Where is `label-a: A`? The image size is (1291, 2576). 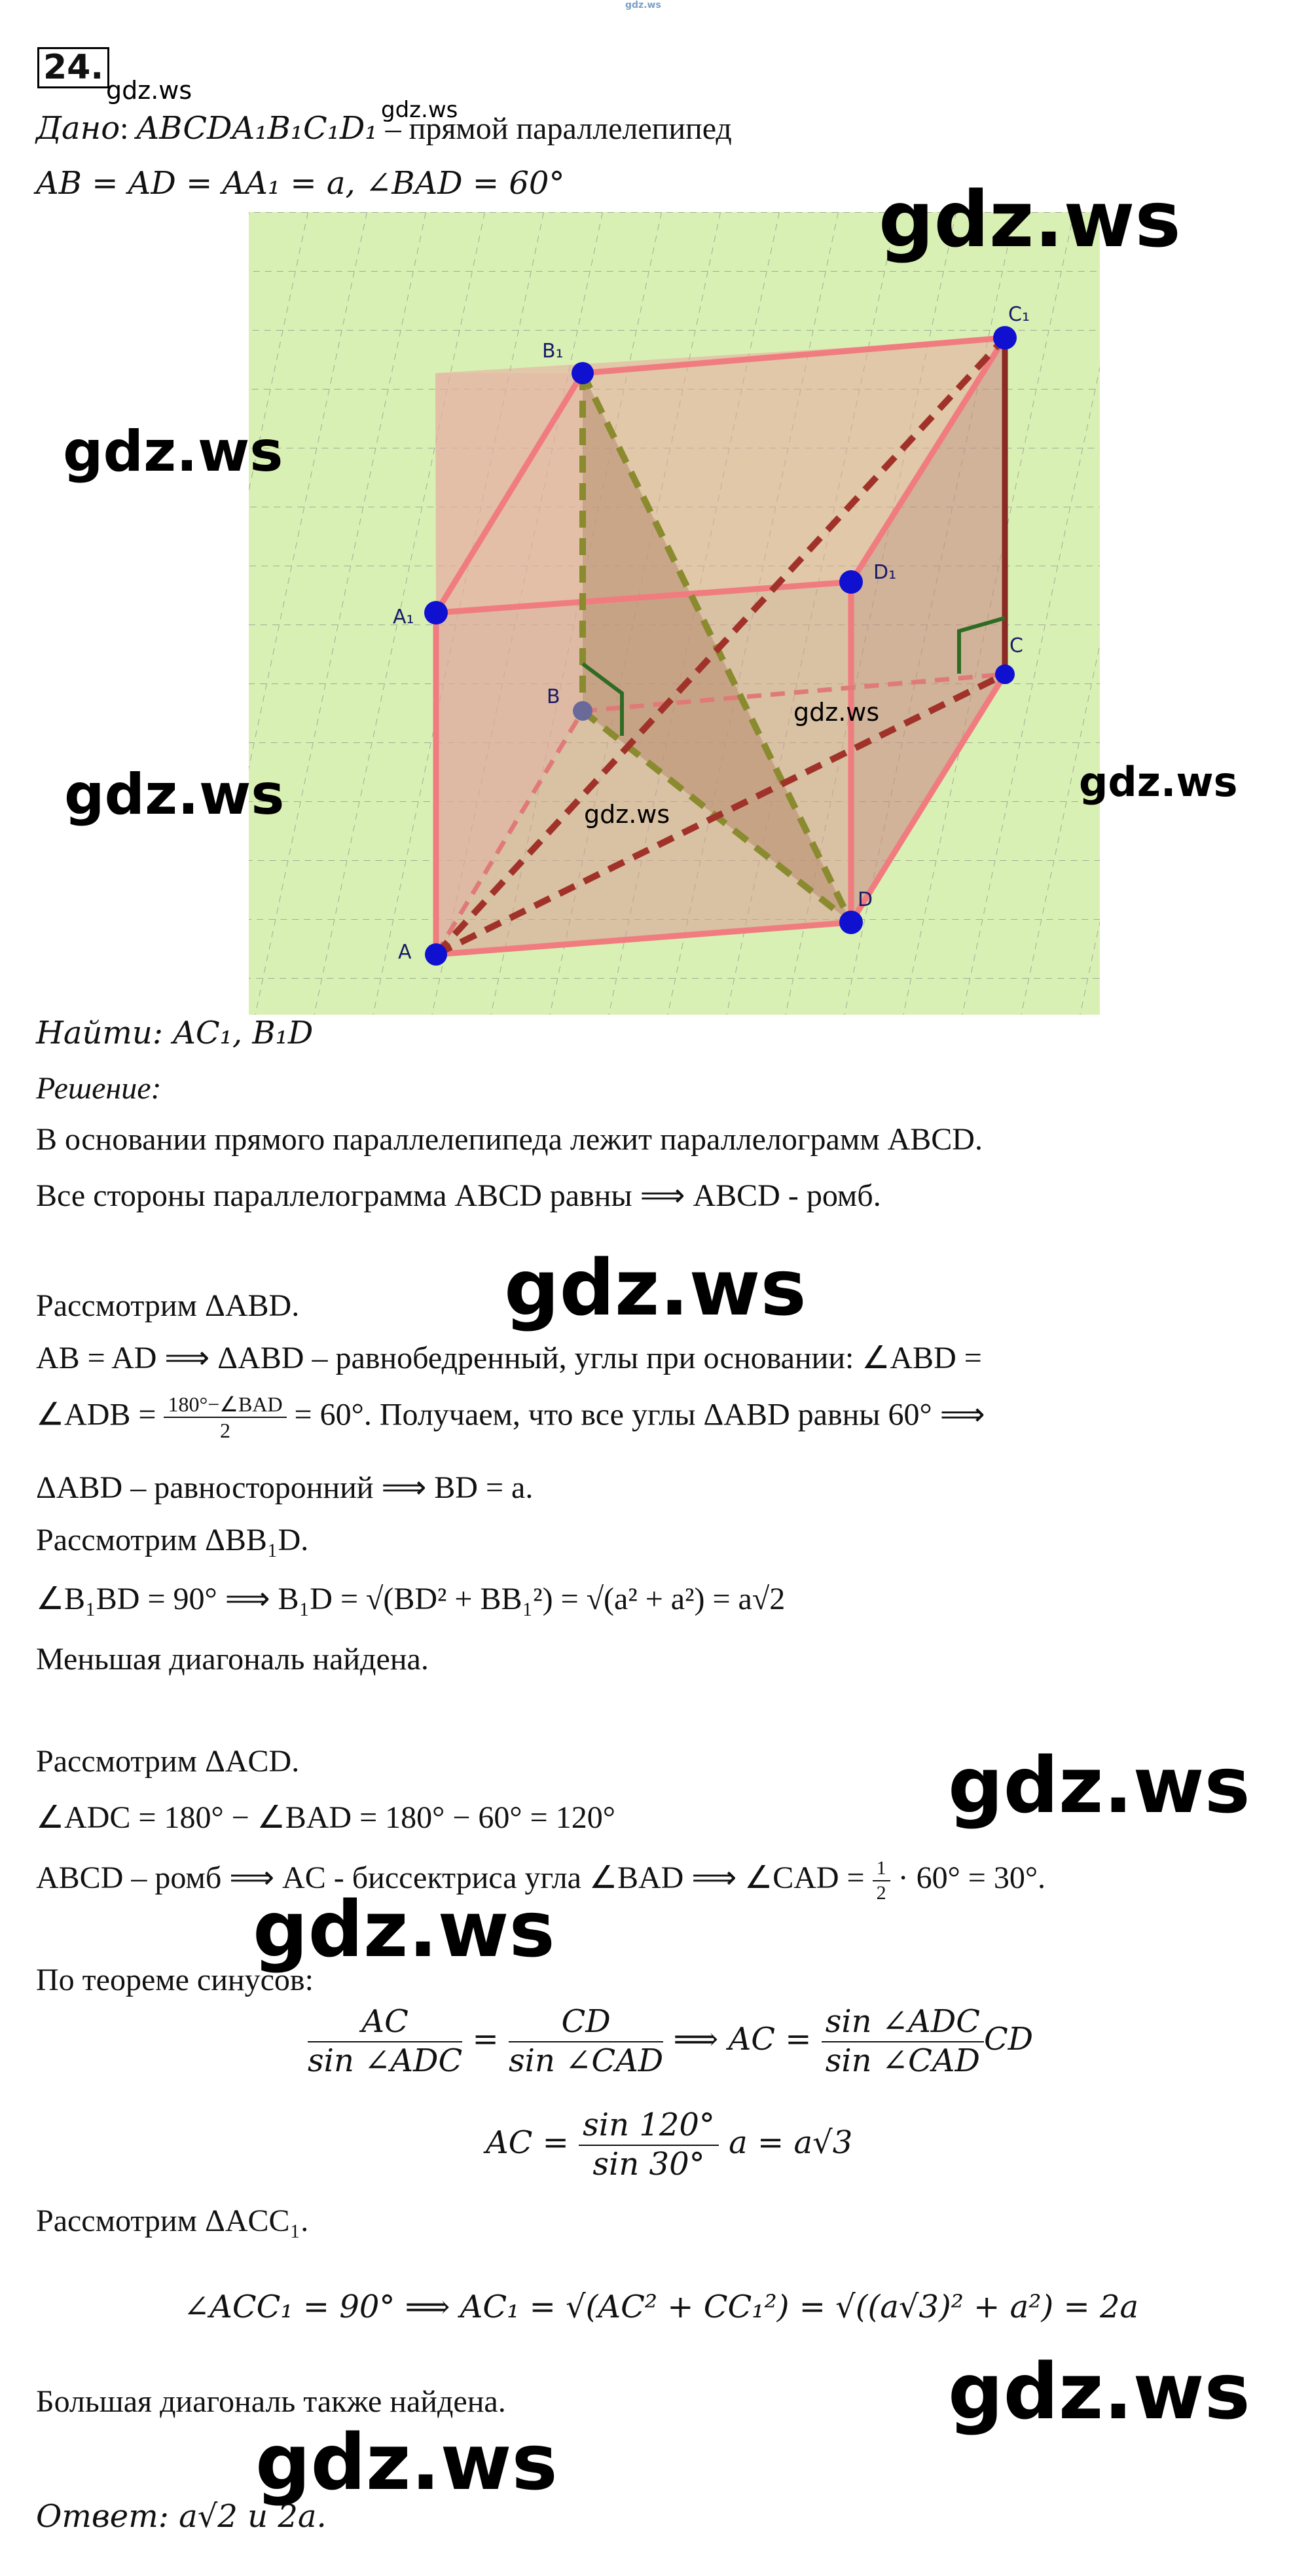
label-a: A is located at coordinates (405, 952).